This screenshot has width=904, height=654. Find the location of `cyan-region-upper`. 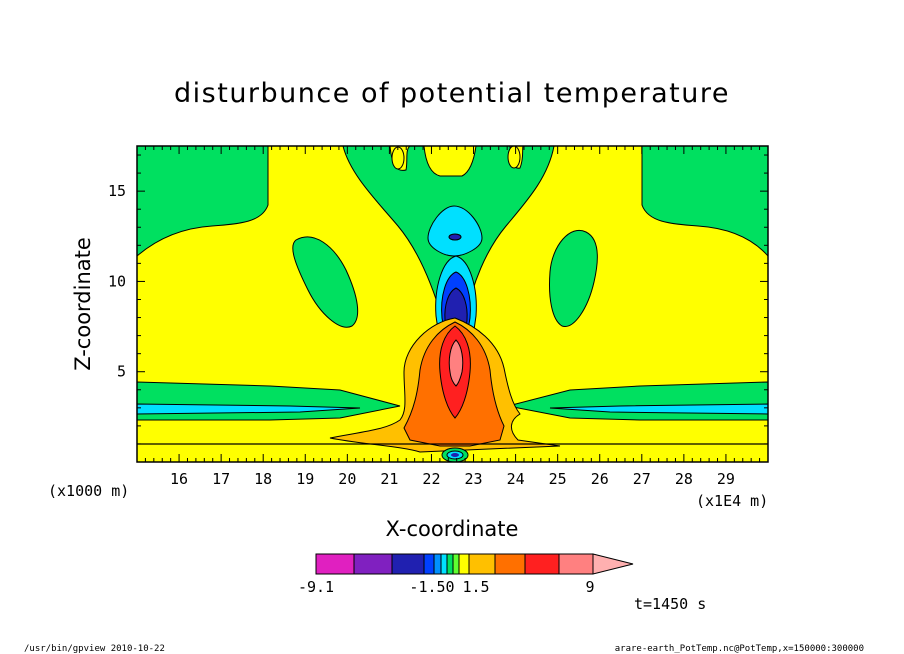

cyan-region-upper is located at coordinates (455, 231).